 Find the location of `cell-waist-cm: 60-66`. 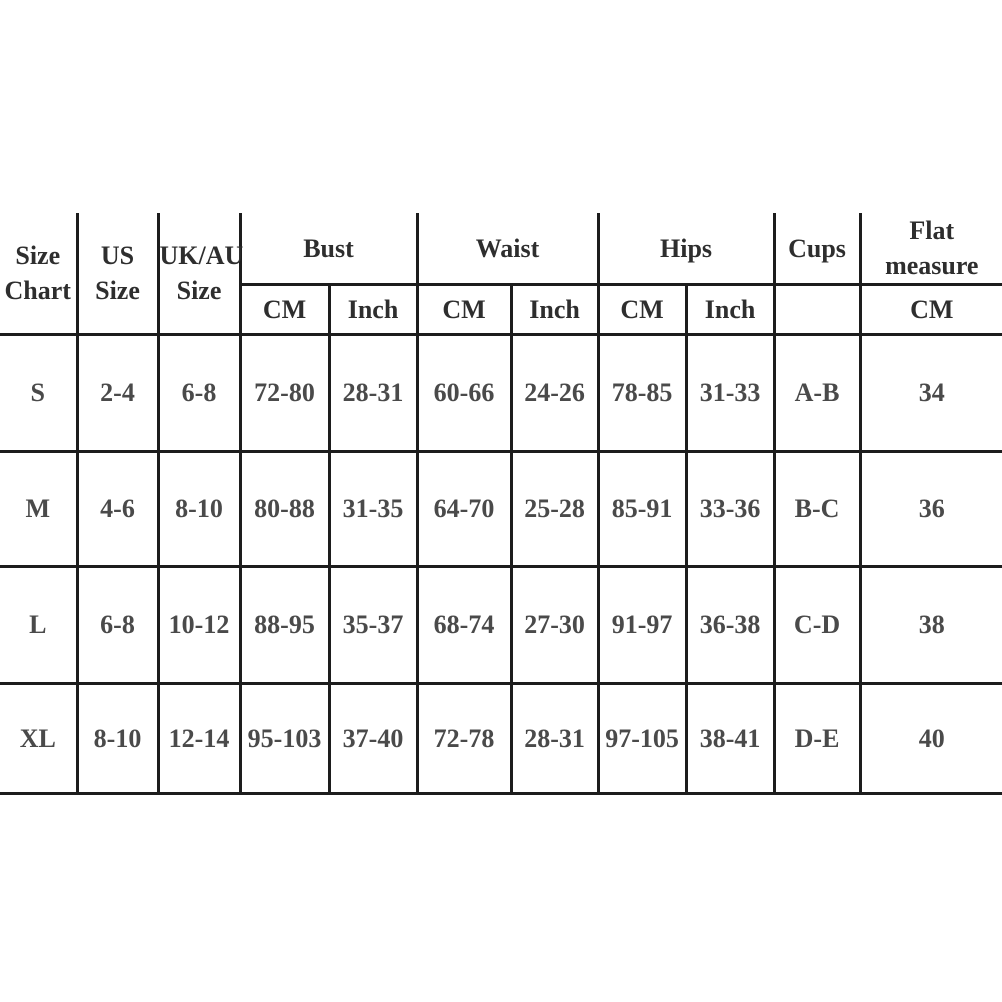

cell-waist-cm: 60-66 is located at coordinates (463, 392).